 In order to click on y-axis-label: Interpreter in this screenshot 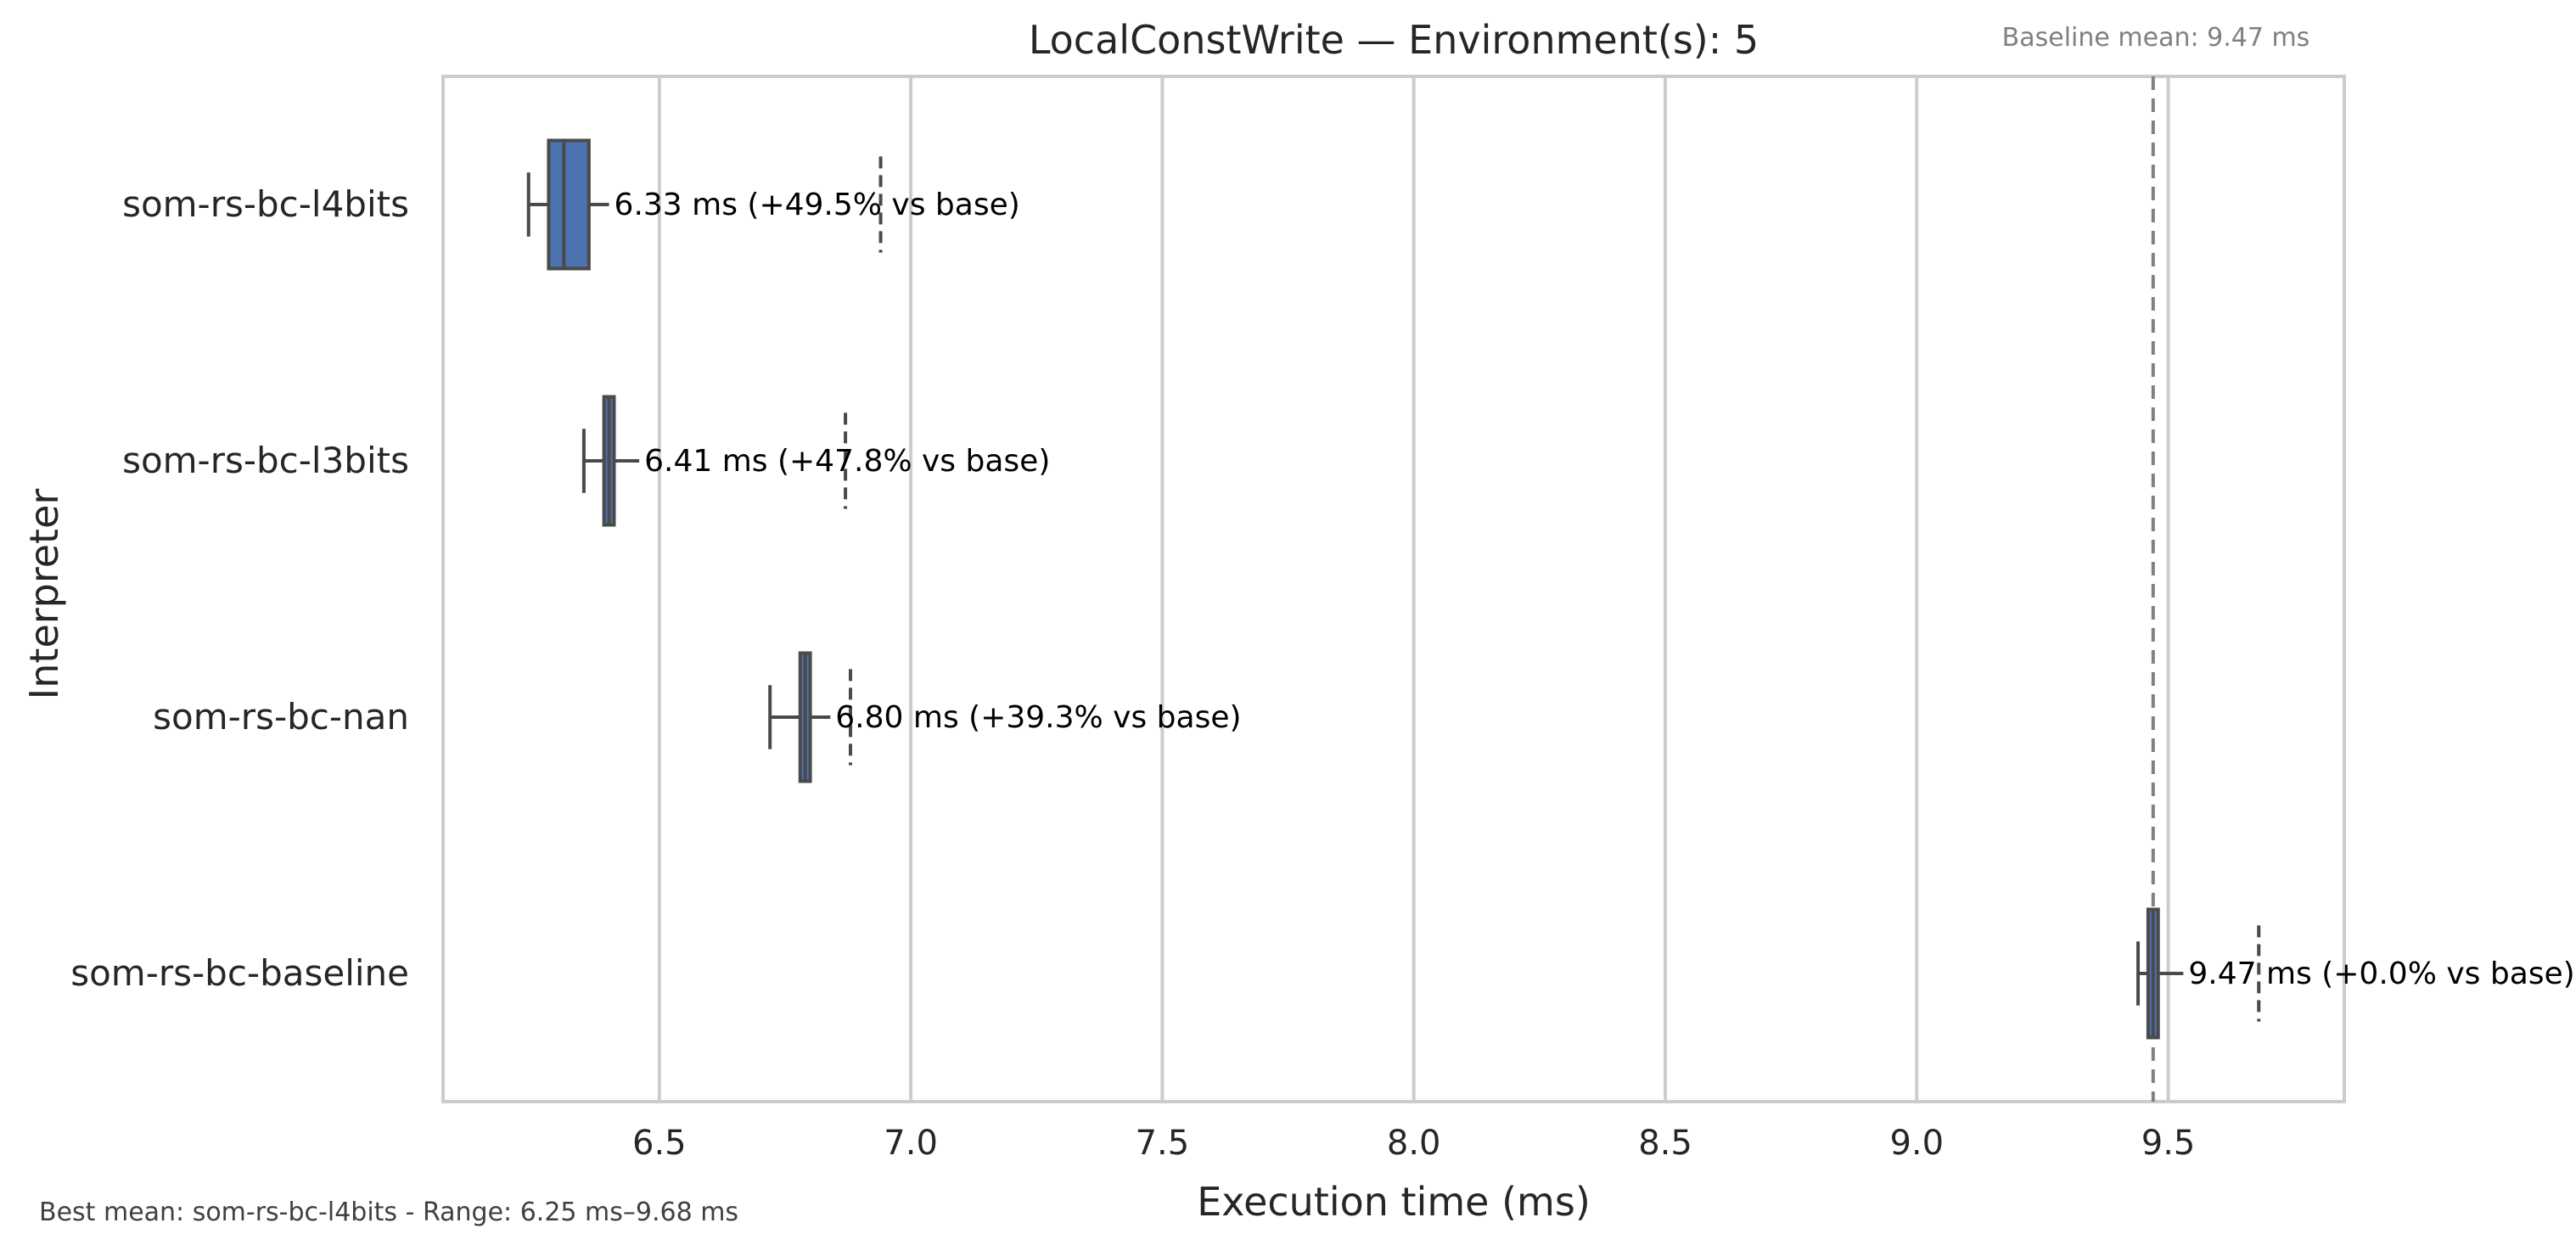, I will do `click(44, 594)`.